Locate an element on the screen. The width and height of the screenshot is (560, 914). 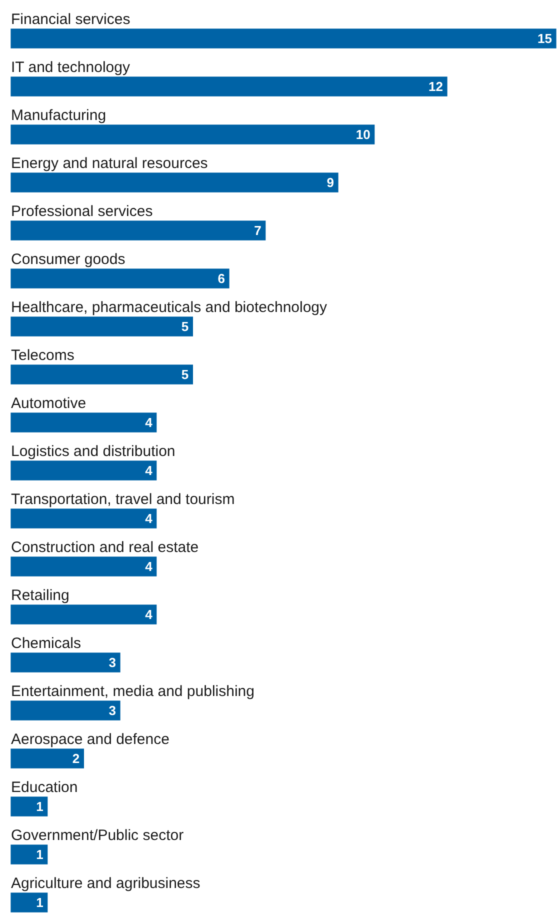
y-tick-label: Healthcare, pharmaceuticals and biotechnology is located at coordinates (169, 307).